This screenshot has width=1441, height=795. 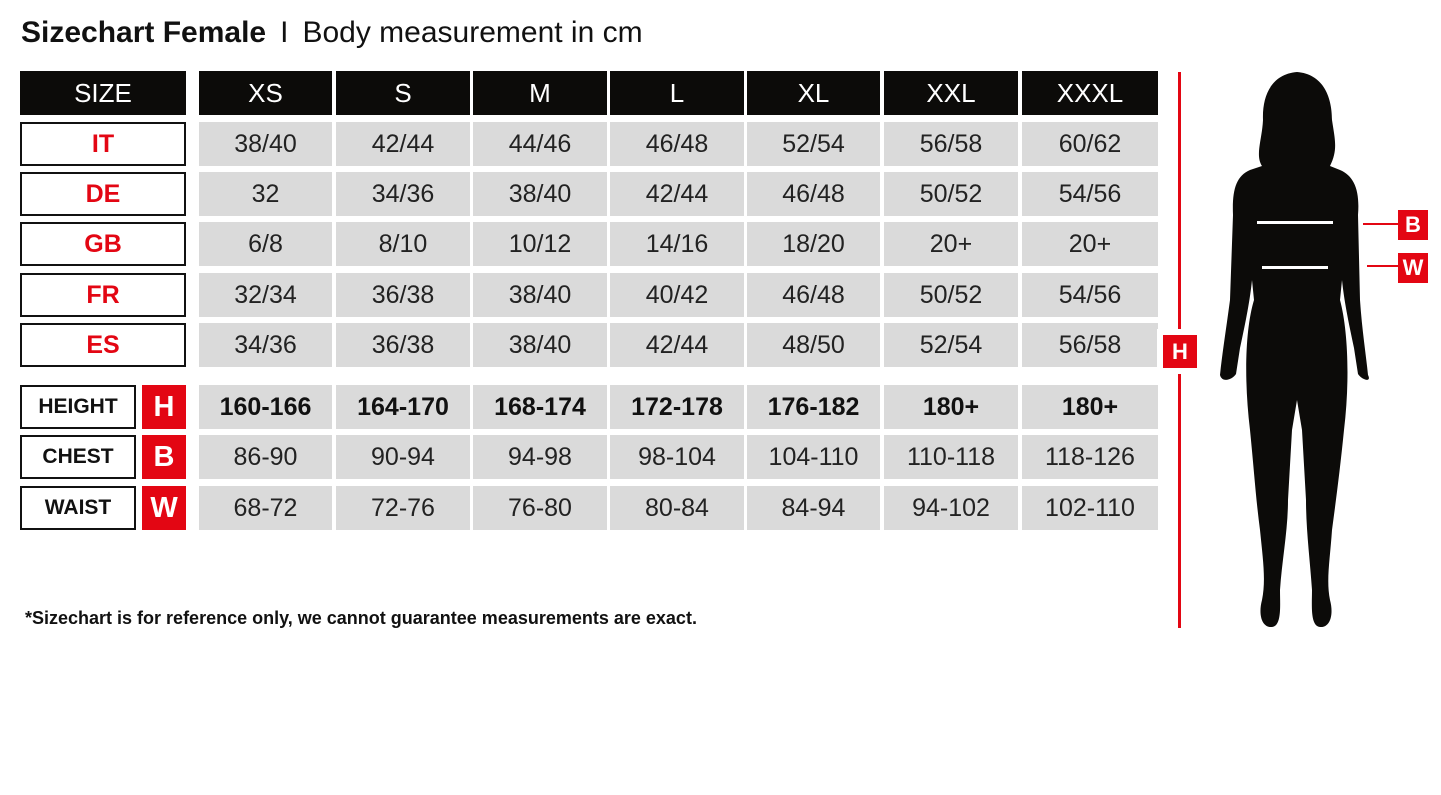 I want to click on table-cell: 86-90, so click(x=265, y=457).